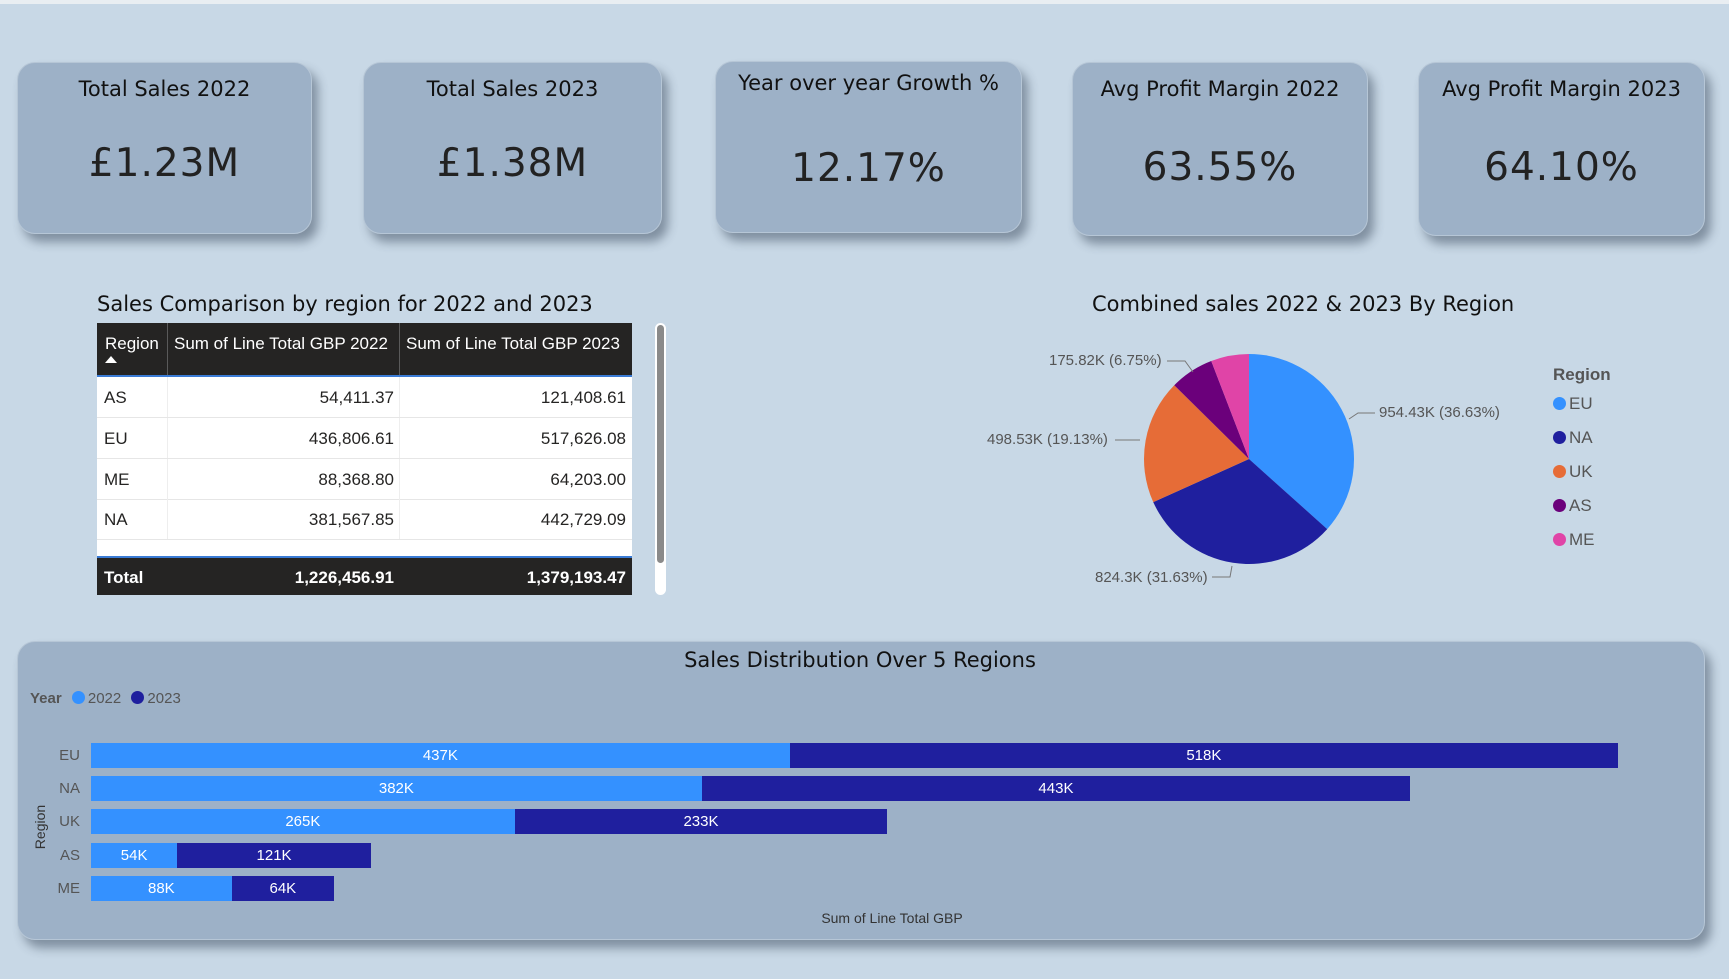  What do you see at coordinates (1573, 438) in the screenshot?
I see `legend-item-na: NA` at bounding box center [1573, 438].